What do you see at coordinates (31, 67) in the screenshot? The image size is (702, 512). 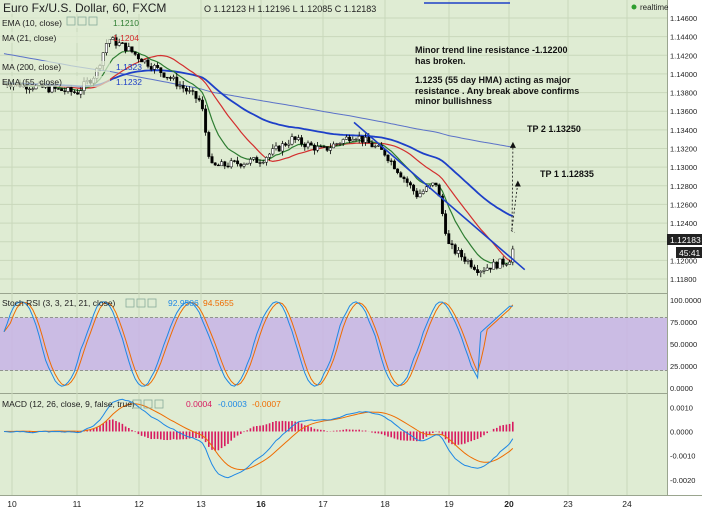 I see `ma200-label: MA (200, close)` at bounding box center [31, 67].